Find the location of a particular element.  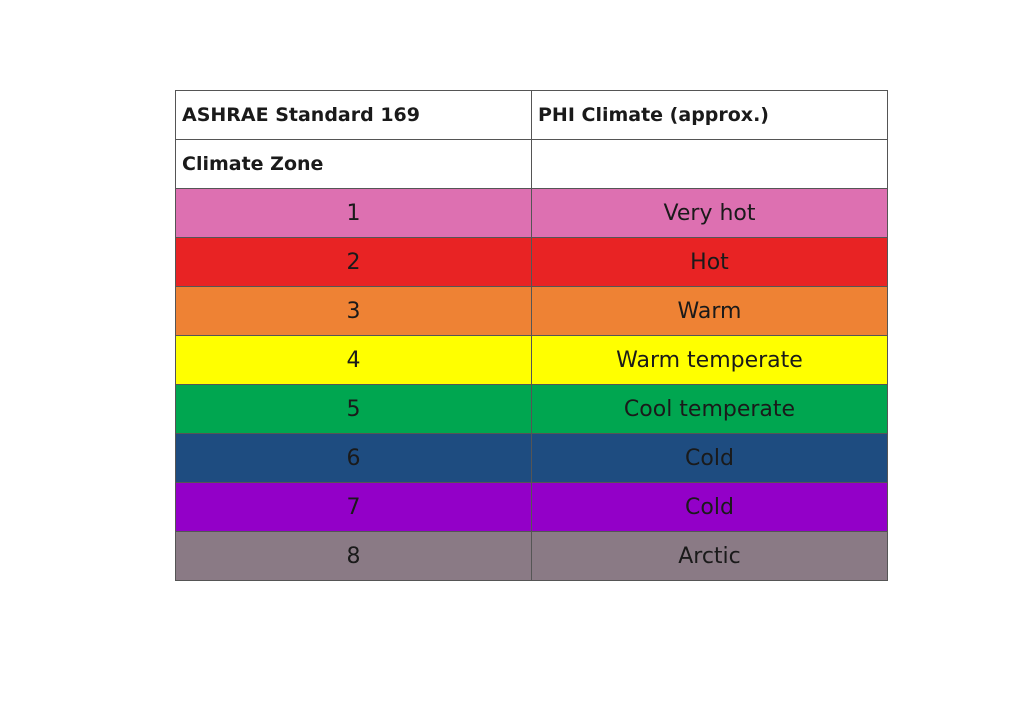

table-row: 7 Cold is located at coordinates (531, 507).